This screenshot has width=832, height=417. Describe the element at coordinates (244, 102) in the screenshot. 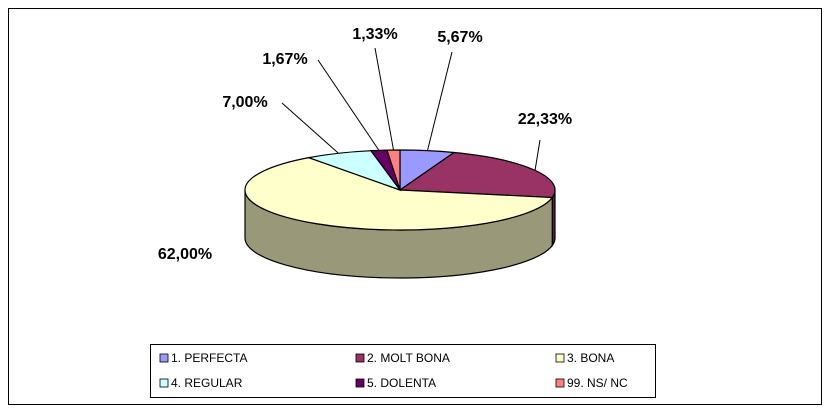

I see `value-label: 7,00%` at that location.